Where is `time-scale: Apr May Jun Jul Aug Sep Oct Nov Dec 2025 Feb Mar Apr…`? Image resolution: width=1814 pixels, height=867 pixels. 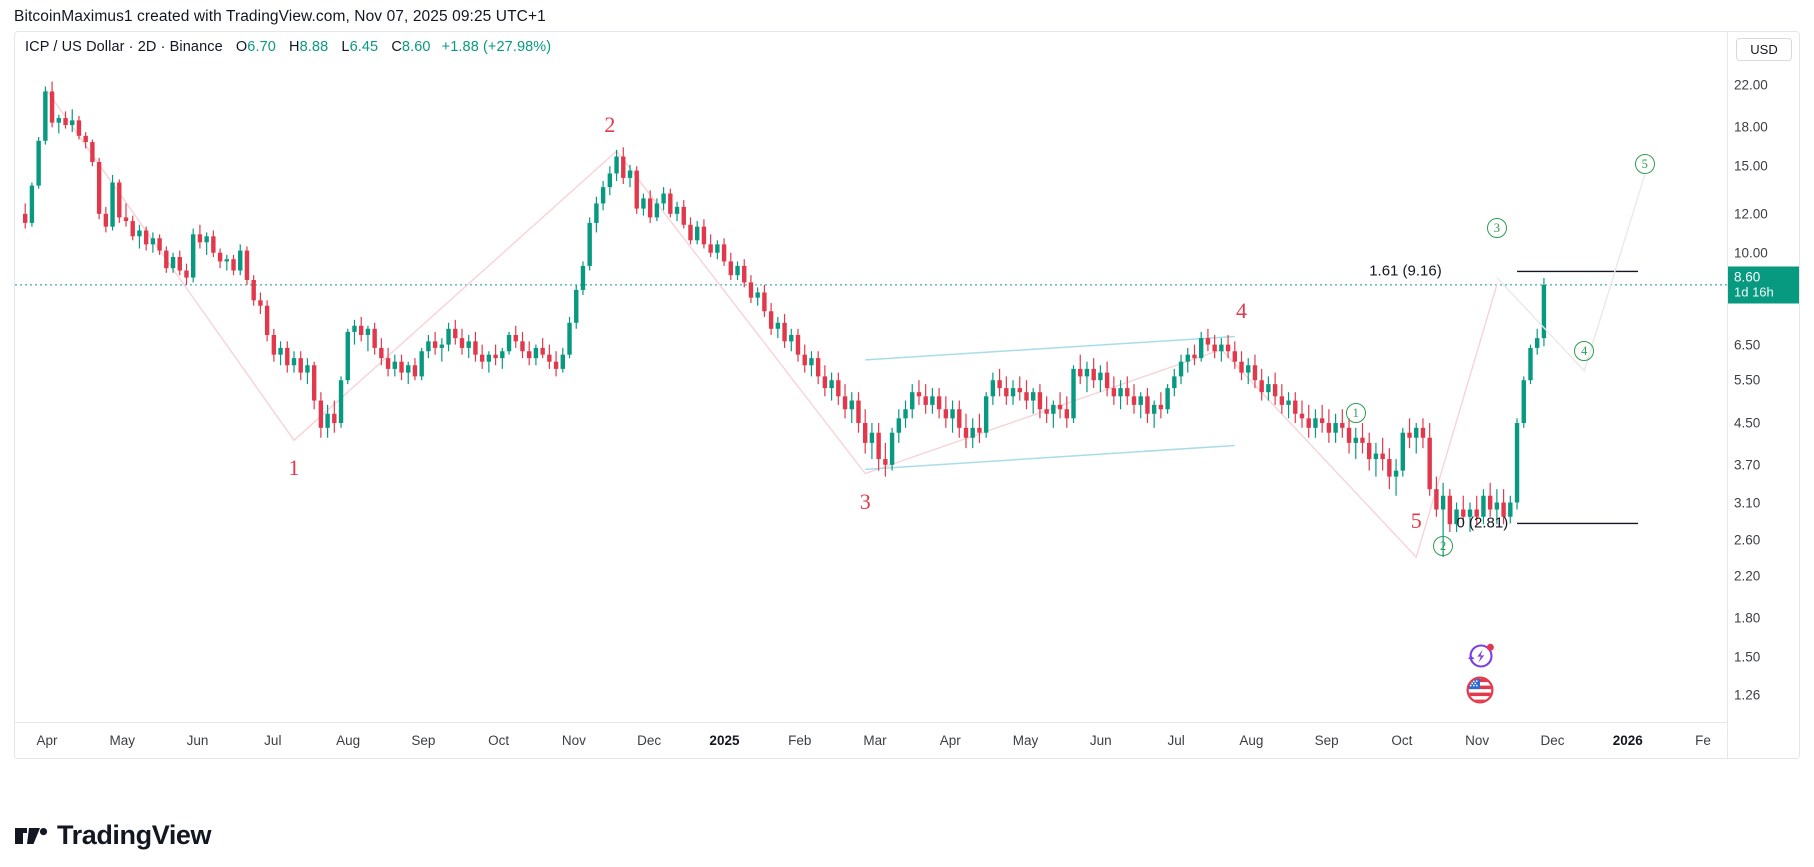 time-scale: Apr May Jun Jul Aug Sep Oct Nov Dec 2025 Feb Mar Apr… is located at coordinates (871, 740).